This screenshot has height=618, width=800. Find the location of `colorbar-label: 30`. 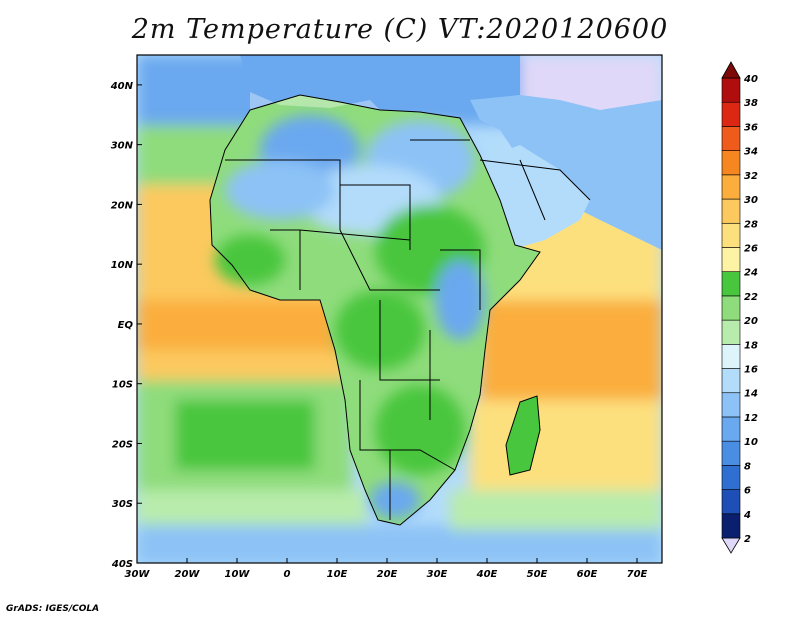

colorbar-label: 30 is located at coordinates (751, 200).